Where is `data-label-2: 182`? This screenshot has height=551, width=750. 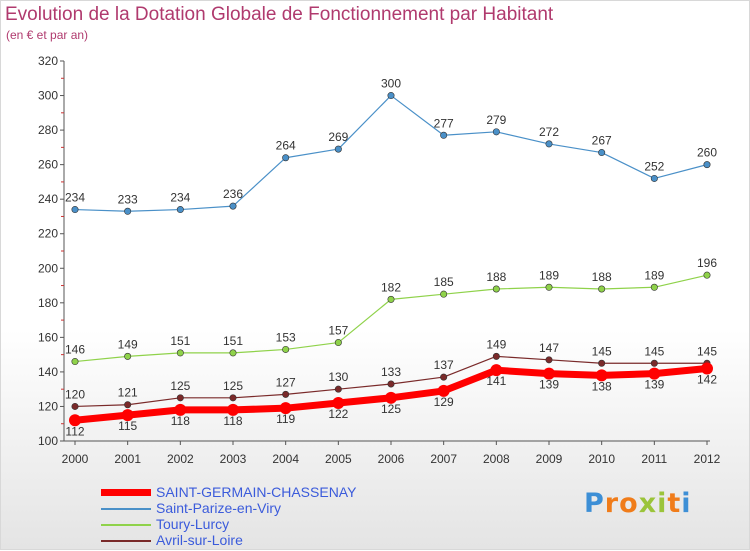 data-label-2: 182 is located at coordinates (391, 287).